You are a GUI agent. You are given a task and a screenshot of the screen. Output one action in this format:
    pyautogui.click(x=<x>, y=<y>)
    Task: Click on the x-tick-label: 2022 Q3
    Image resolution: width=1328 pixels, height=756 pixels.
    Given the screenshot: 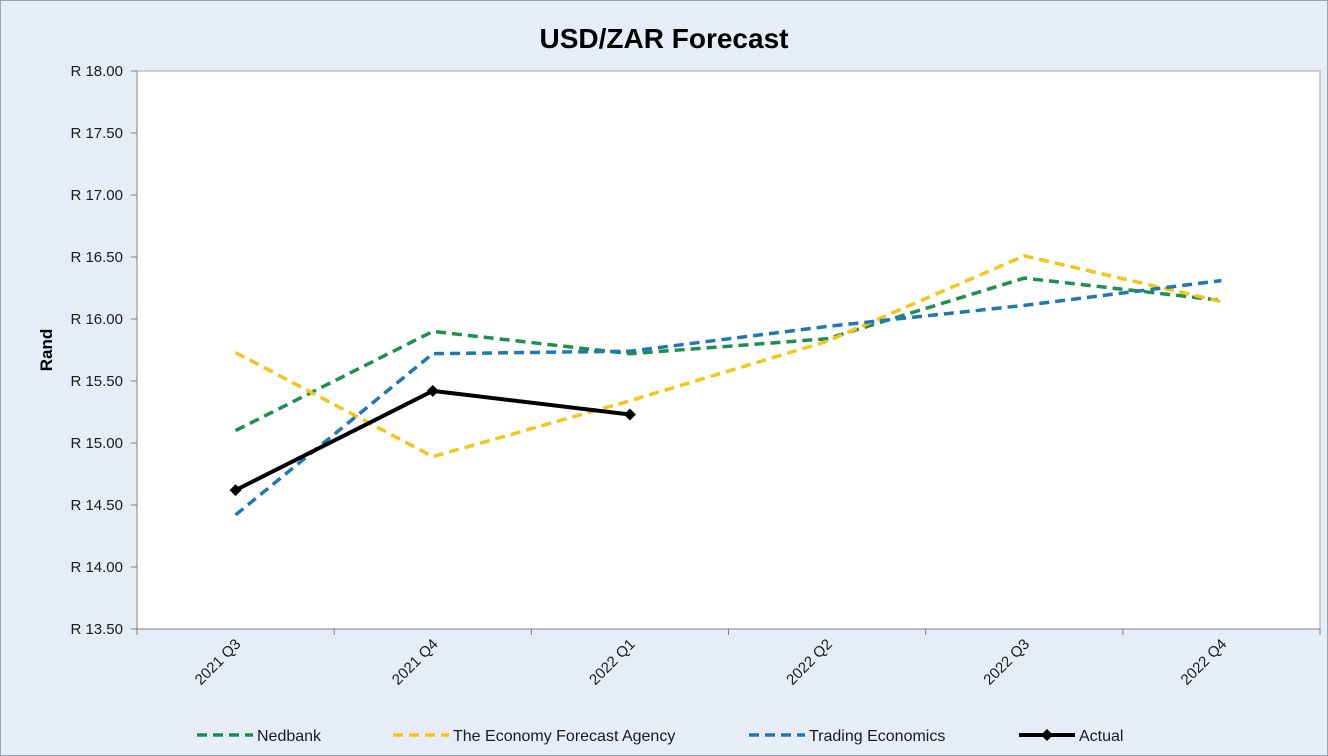 What is the action you would take?
    pyautogui.click(x=1006, y=662)
    